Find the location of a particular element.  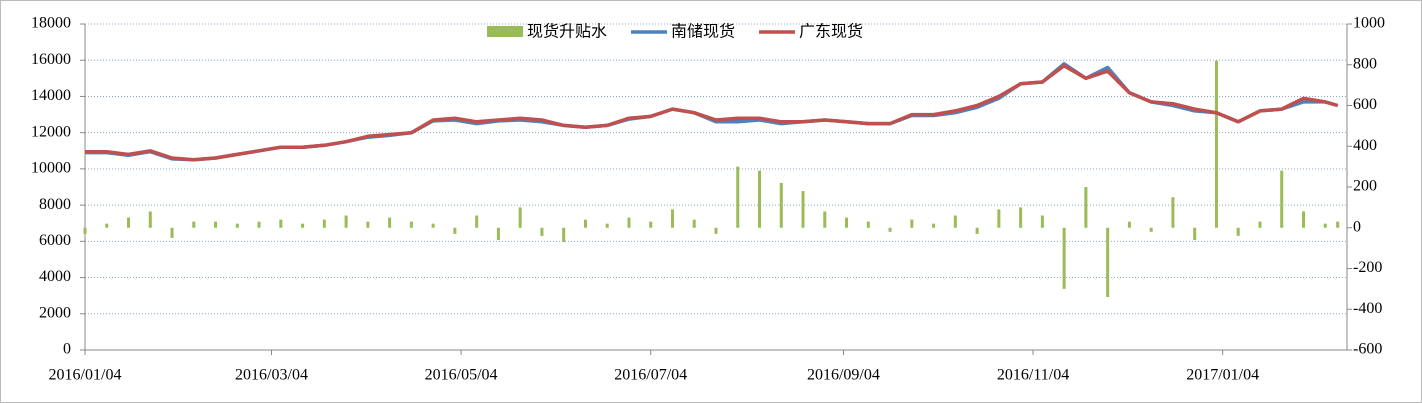

x-tick-label: 2016/11/04 is located at coordinates (1033, 375).